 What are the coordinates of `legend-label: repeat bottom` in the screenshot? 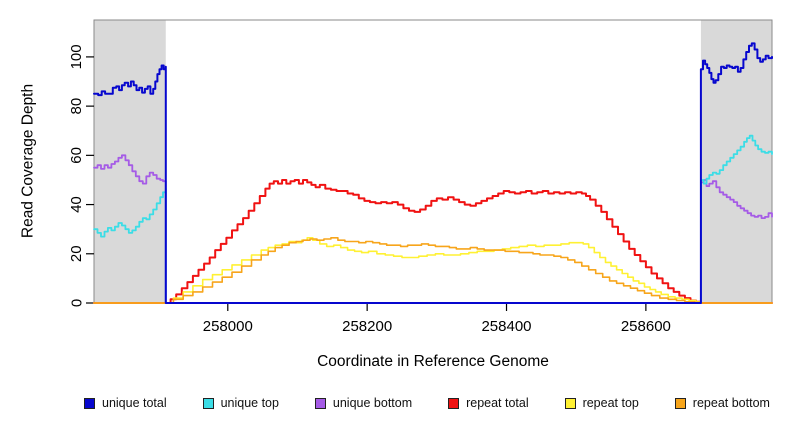 It's located at (731, 403).